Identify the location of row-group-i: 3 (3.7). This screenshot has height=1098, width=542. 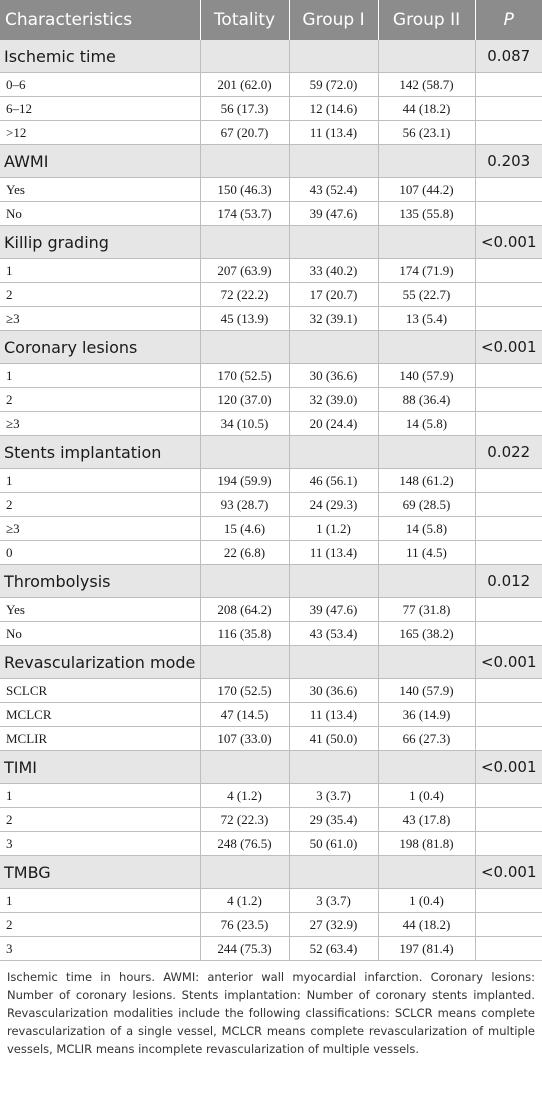
(334, 900).